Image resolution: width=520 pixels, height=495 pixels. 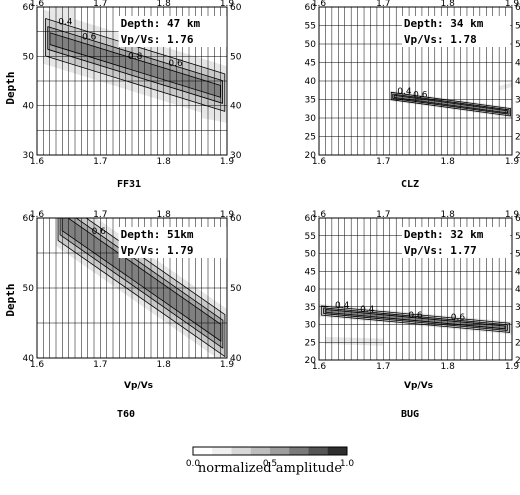 I want to click on panel-title-ff31: FF31, so click(x=129, y=184).